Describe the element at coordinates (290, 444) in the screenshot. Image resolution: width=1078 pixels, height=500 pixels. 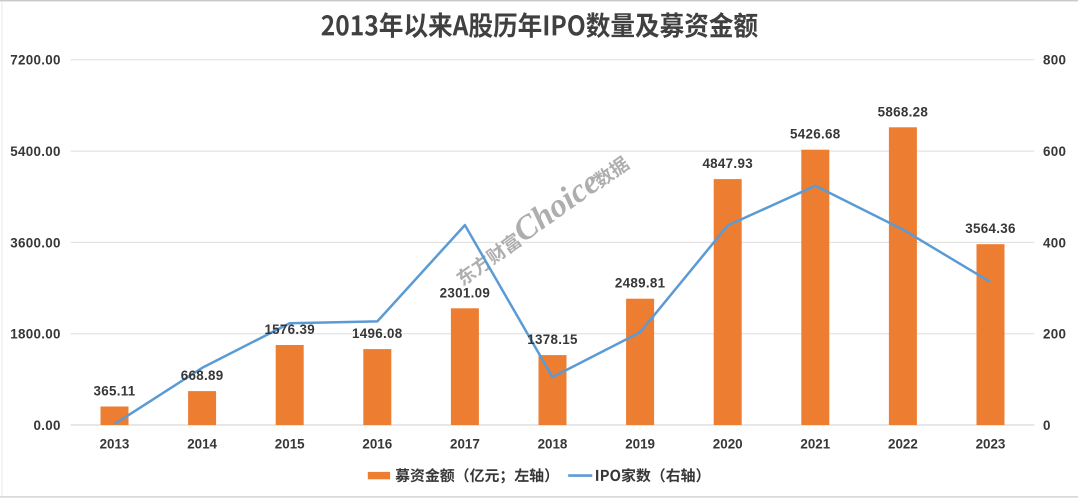
I see `svg-text: 2015` at that location.